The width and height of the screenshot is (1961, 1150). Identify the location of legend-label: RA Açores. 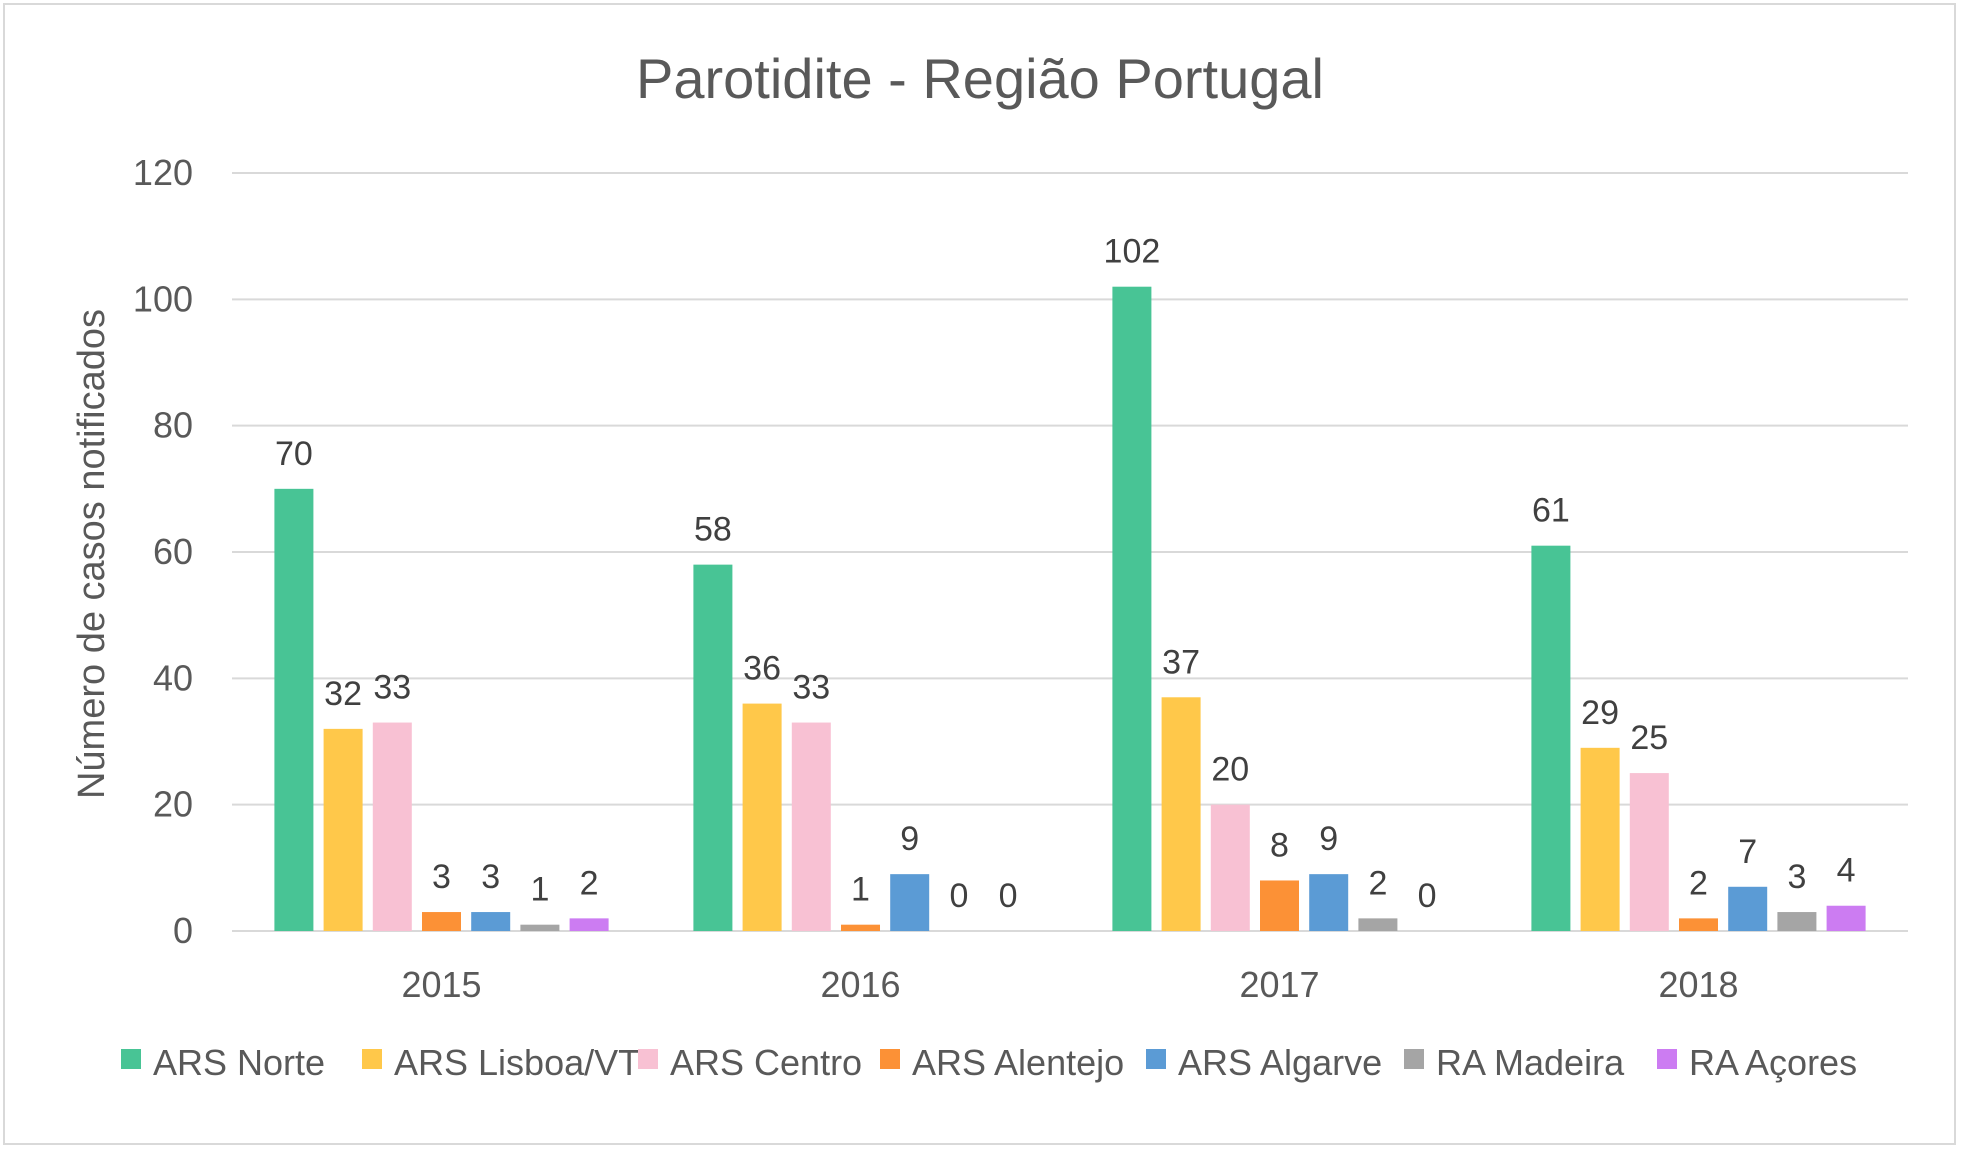
(1773, 1062).